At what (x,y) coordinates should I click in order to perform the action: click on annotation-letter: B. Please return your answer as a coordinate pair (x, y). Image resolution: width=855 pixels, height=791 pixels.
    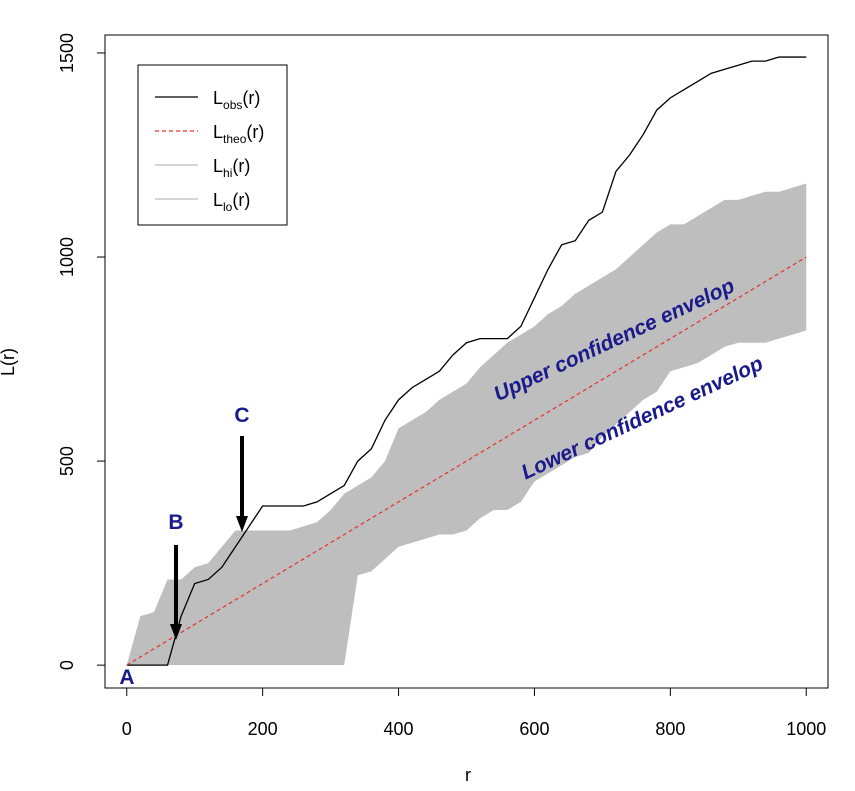
    Looking at the image, I should click on (175, 522).